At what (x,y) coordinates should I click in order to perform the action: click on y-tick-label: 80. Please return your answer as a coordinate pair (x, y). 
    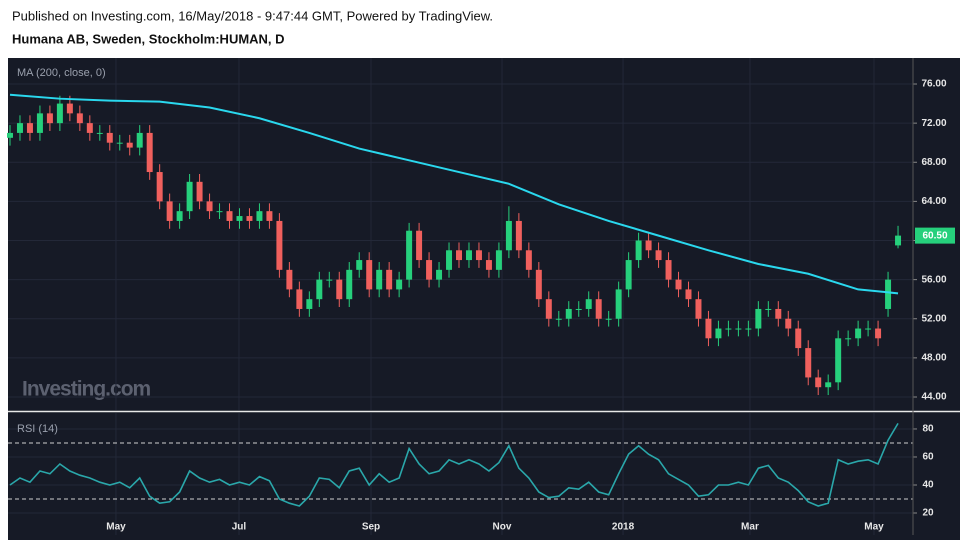
    Looking at the image, I should click on (928, 429).